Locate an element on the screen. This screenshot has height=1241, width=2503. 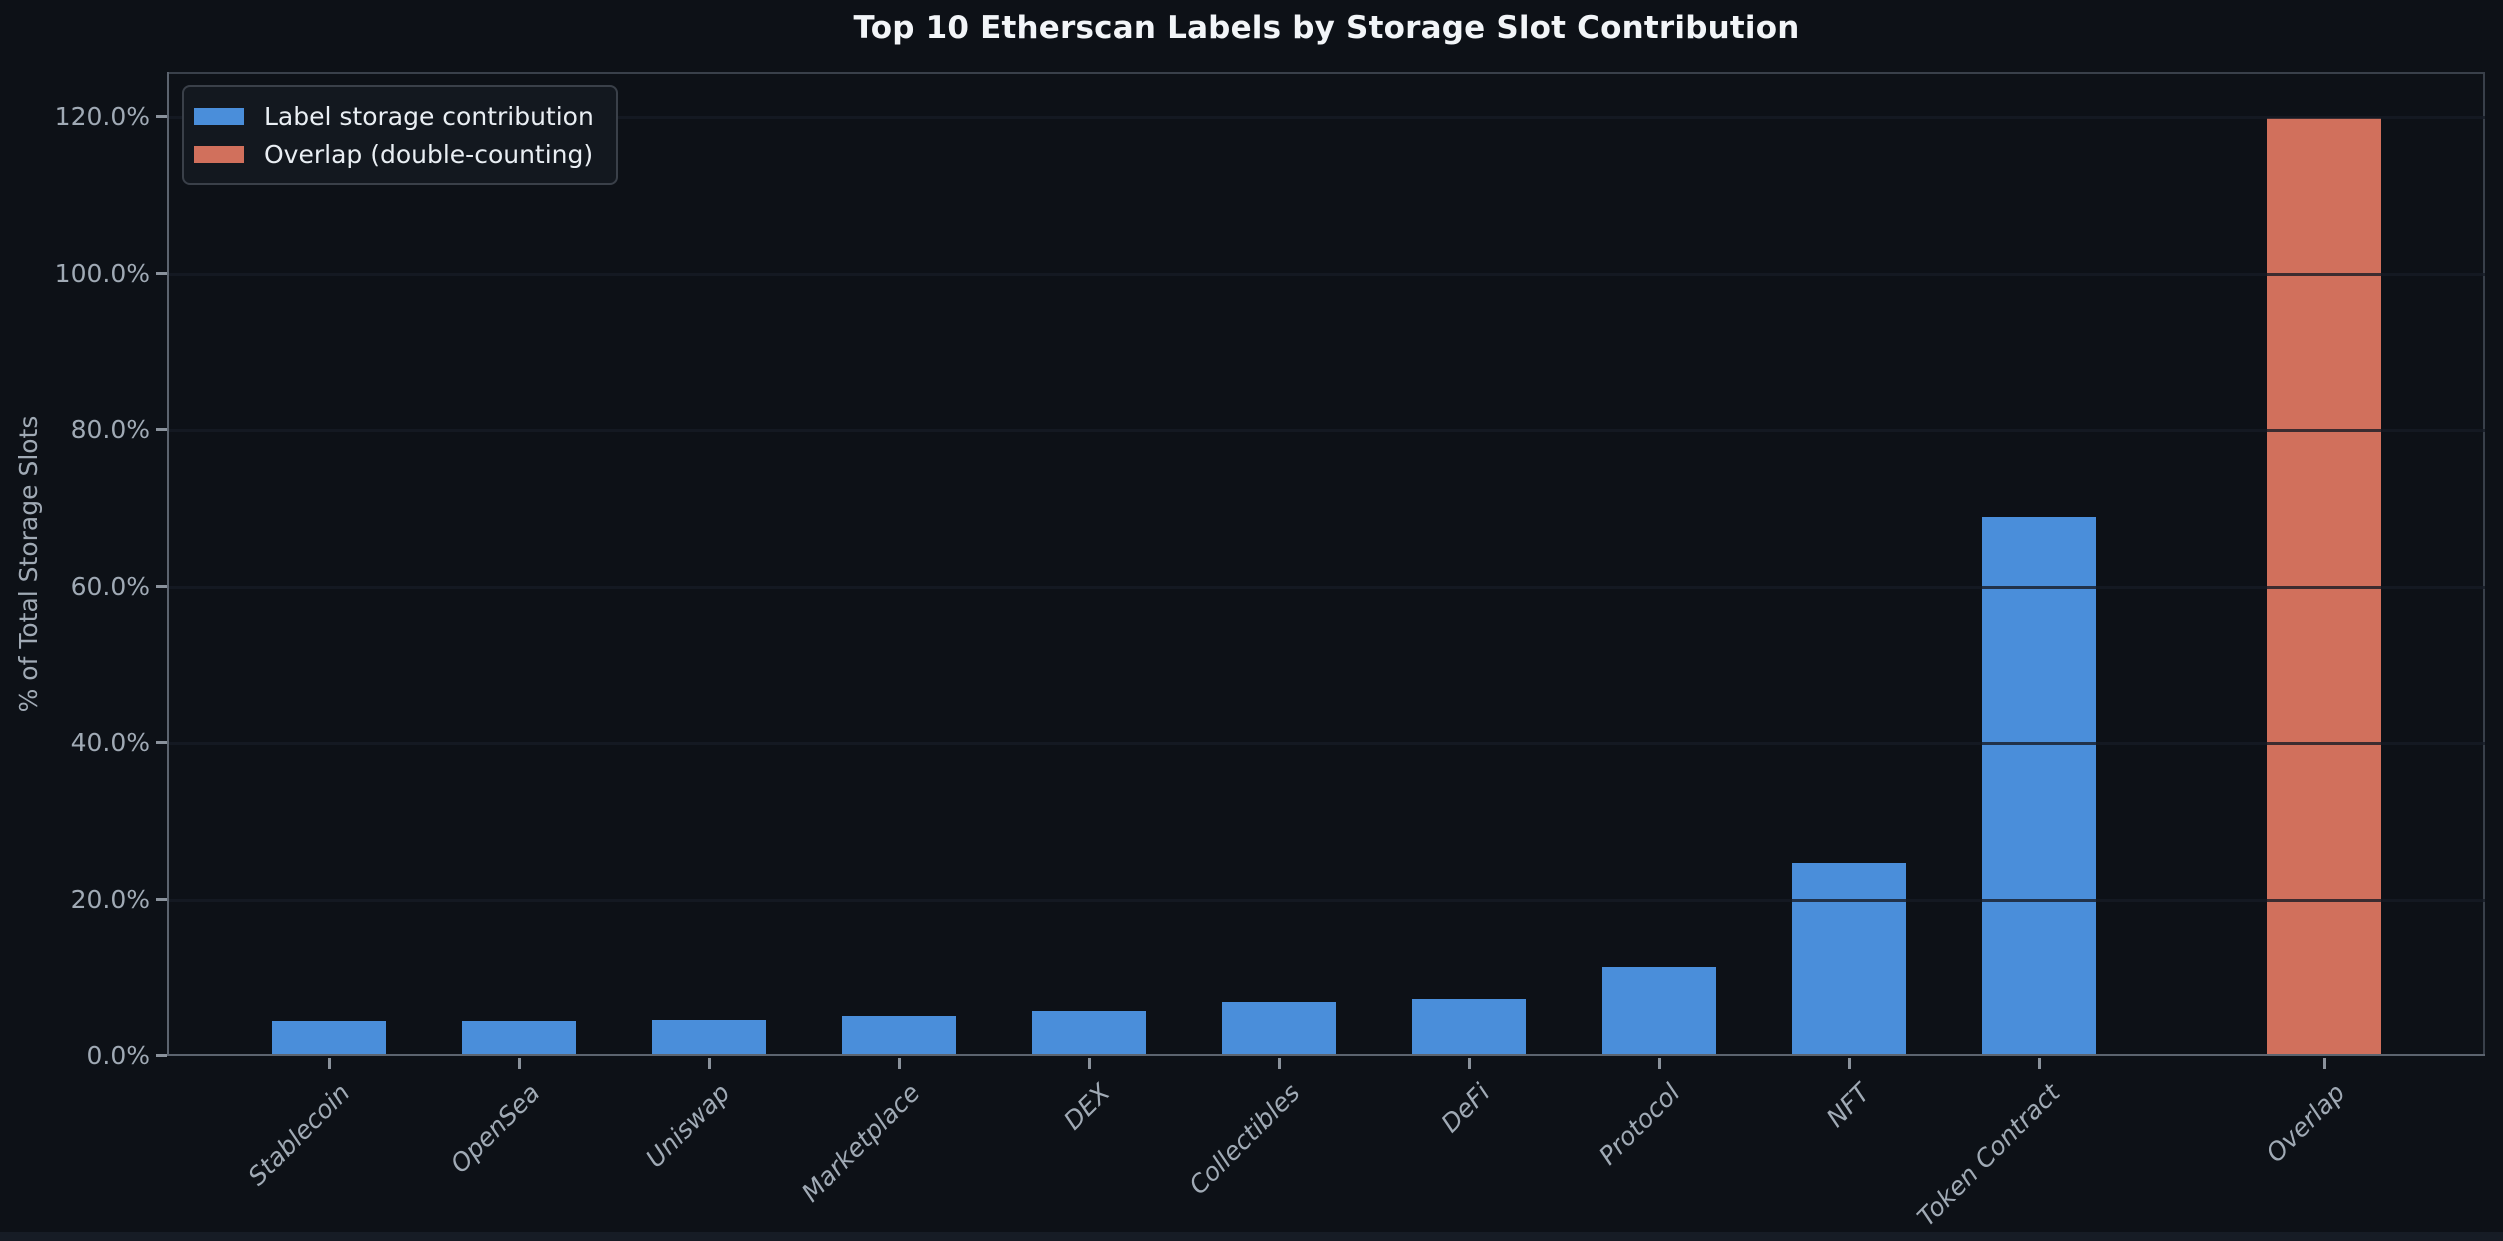
bar-opensea is located at coordinates (519, 1037).